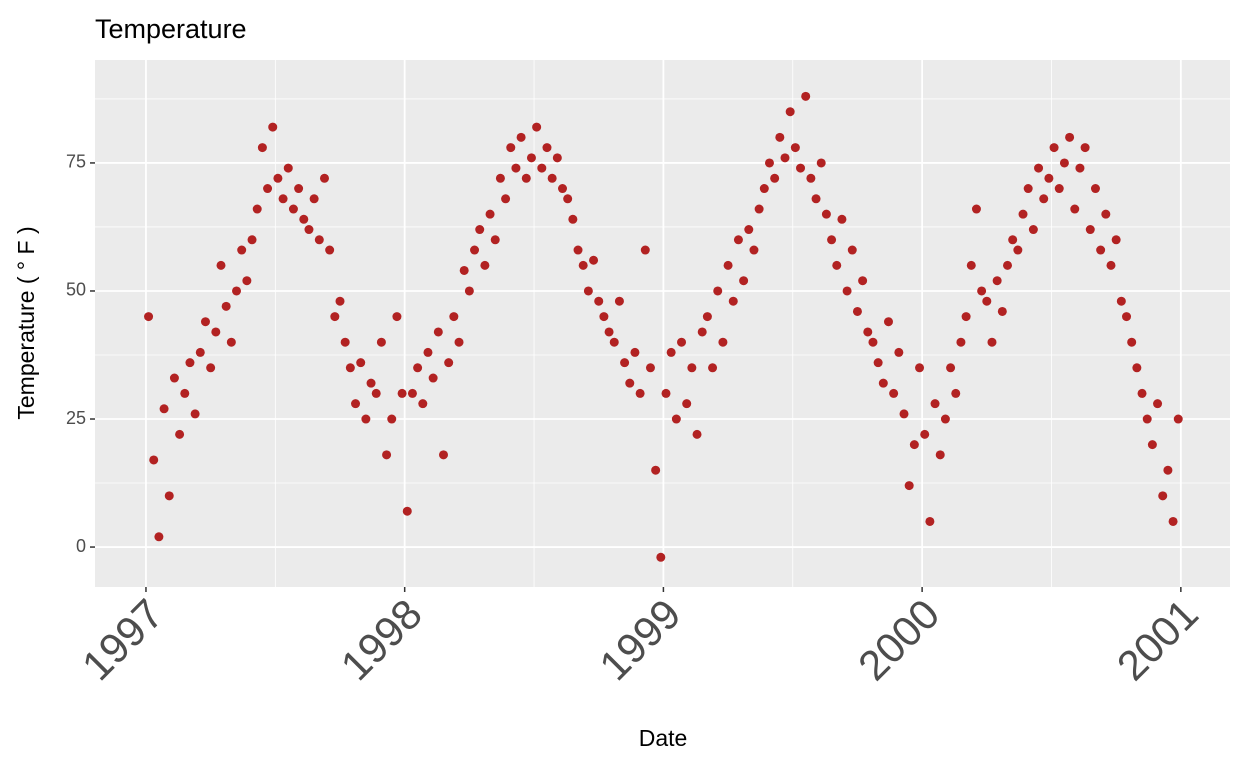 The height and width of the screenshot is (768, 1248). I want to click on y-tick-label: 50, so click(76, 290).